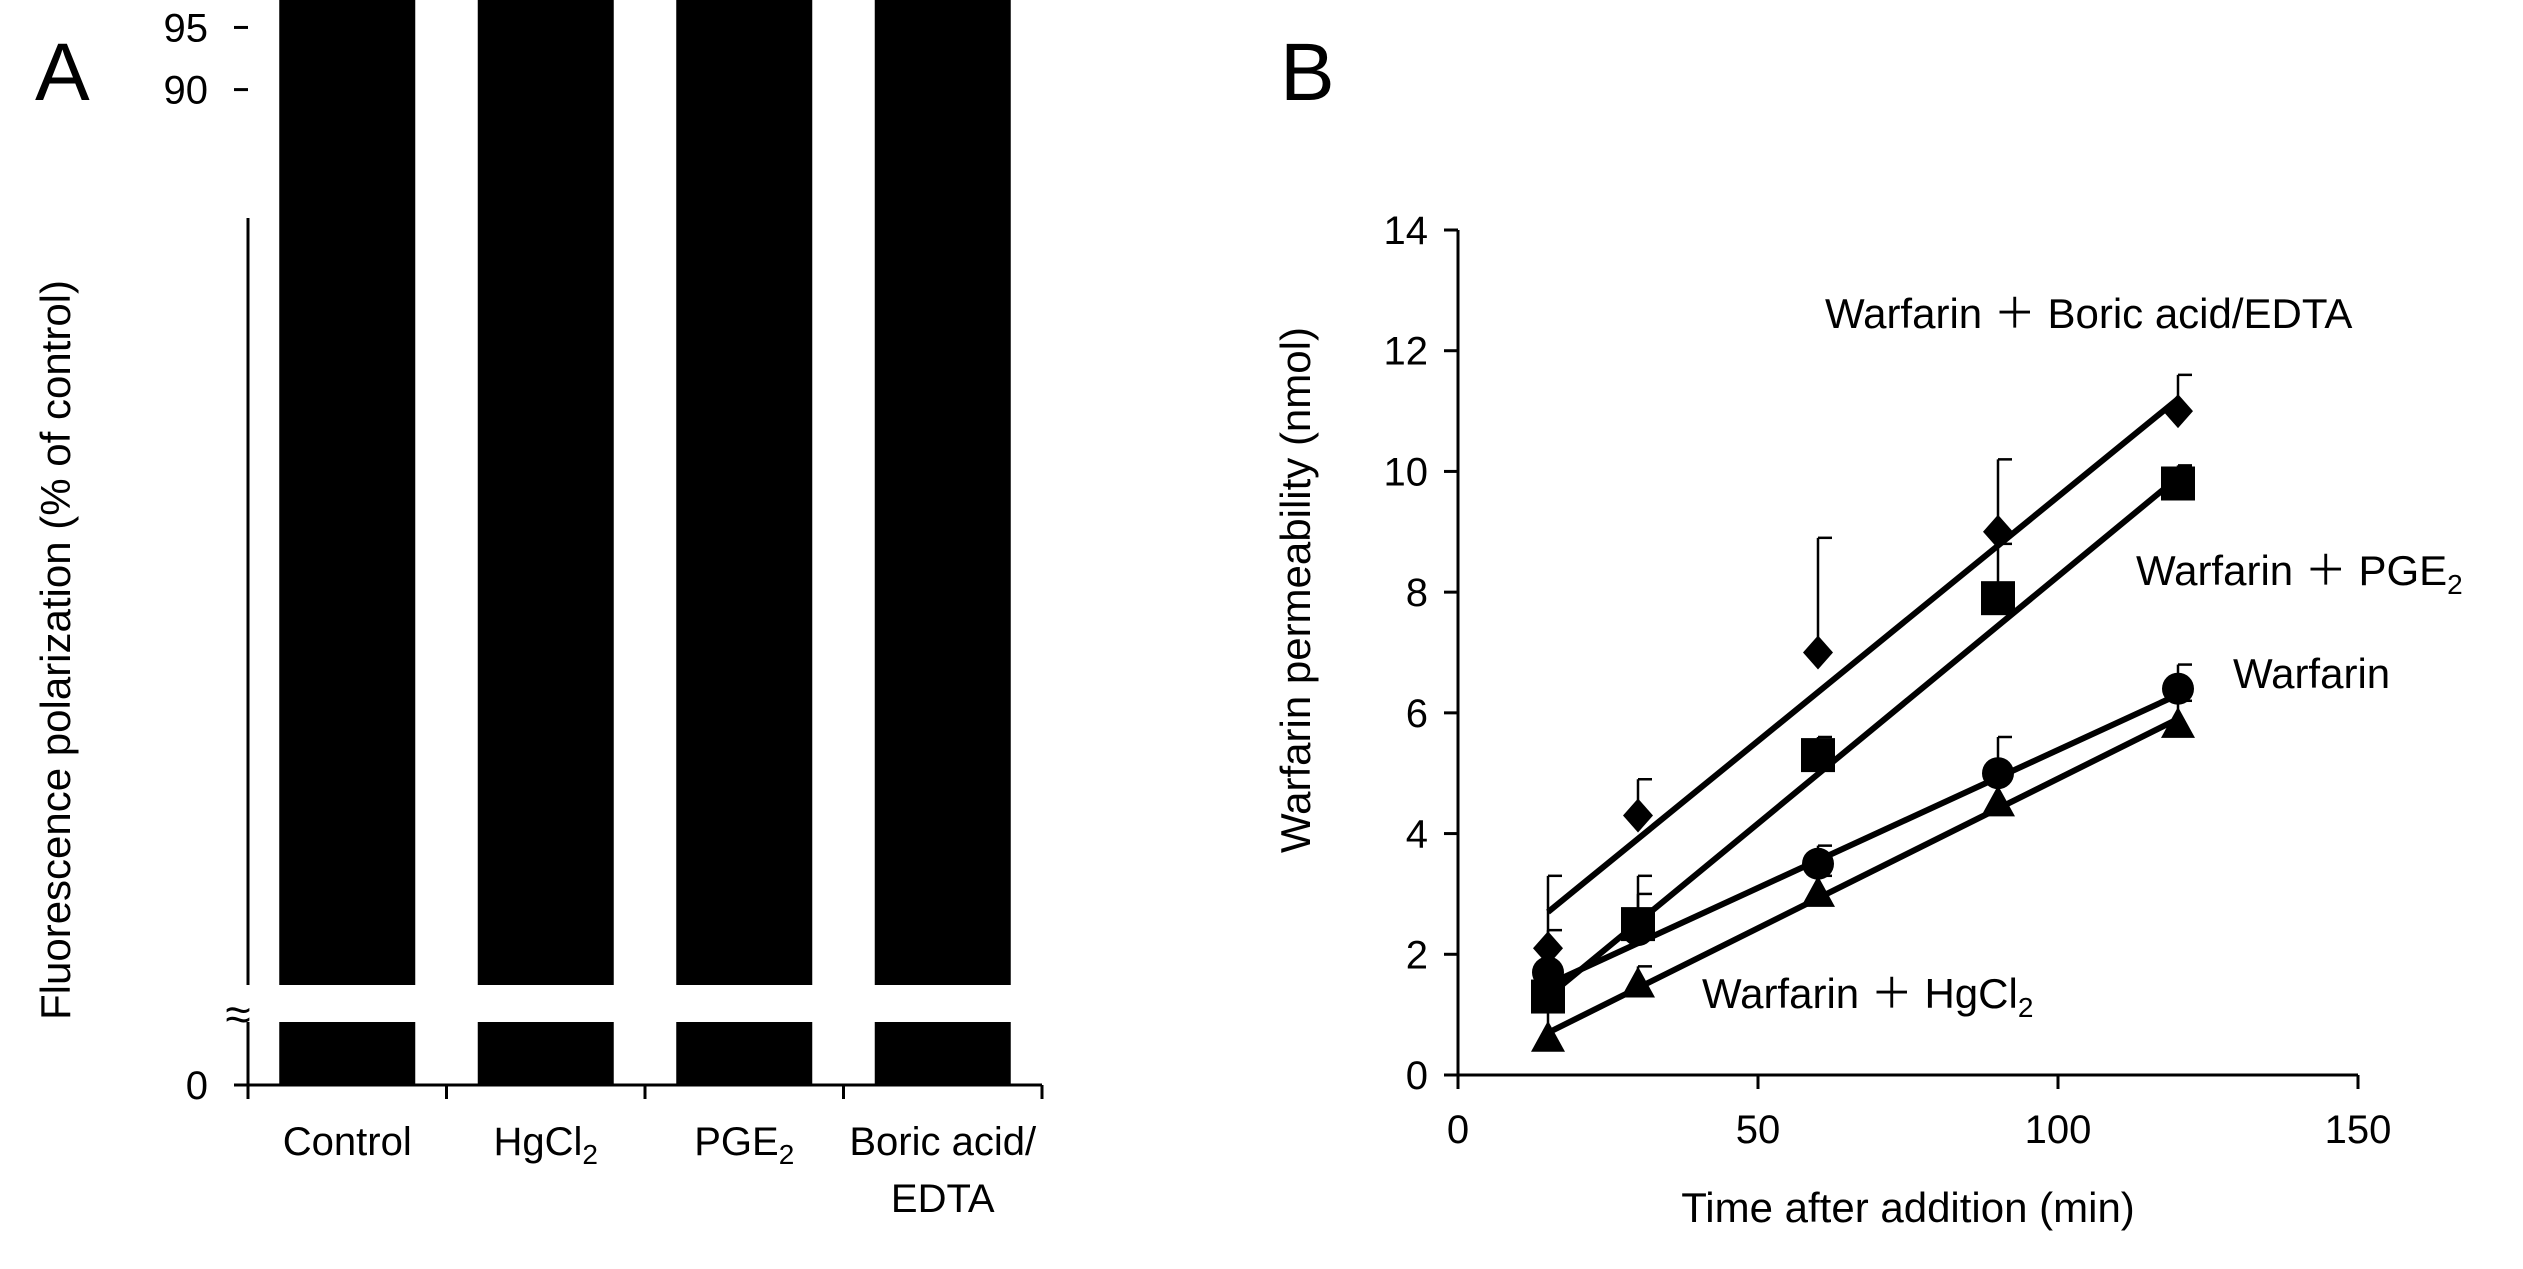 This screenshot has height=1269, width=2523. I want to click on panel-a-y-tick-label: 90, so click(186, 91).